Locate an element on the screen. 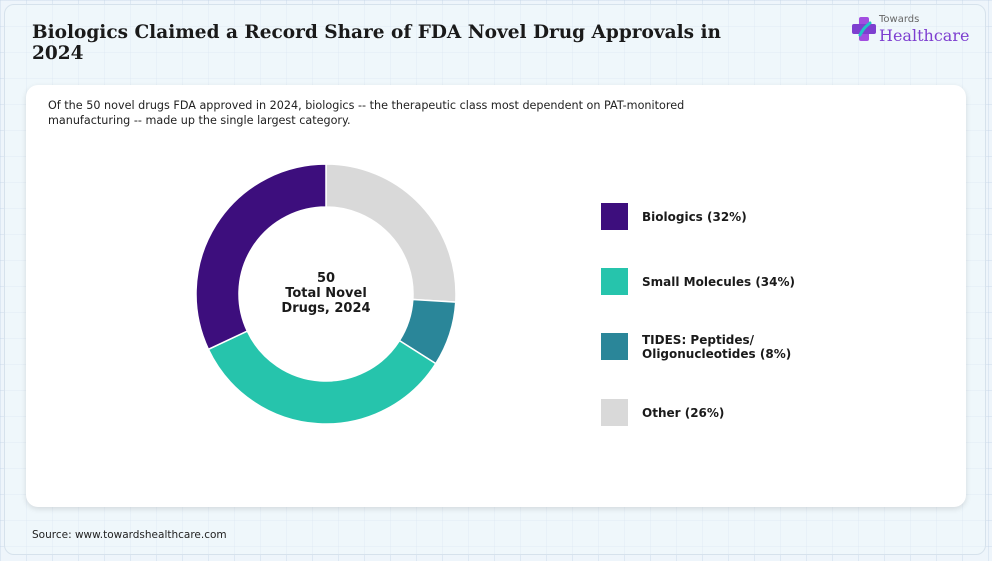 This screenshot has height=561, width=992. medical-cross-icon is located at coordinates (864, 29).